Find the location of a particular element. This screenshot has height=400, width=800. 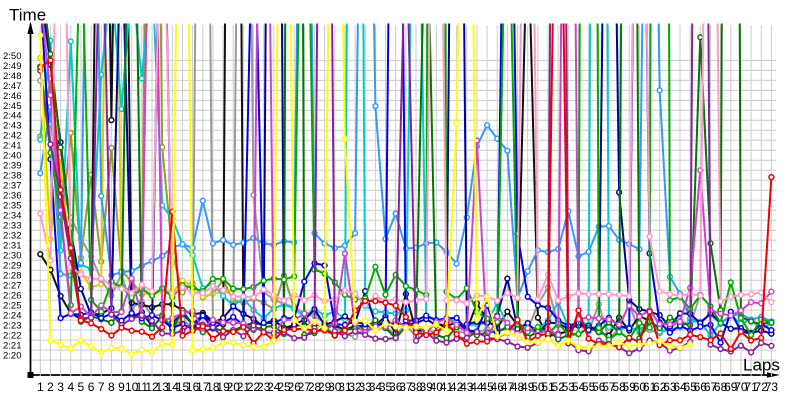

svg-text: 54 is located at coordinates (579, 387).